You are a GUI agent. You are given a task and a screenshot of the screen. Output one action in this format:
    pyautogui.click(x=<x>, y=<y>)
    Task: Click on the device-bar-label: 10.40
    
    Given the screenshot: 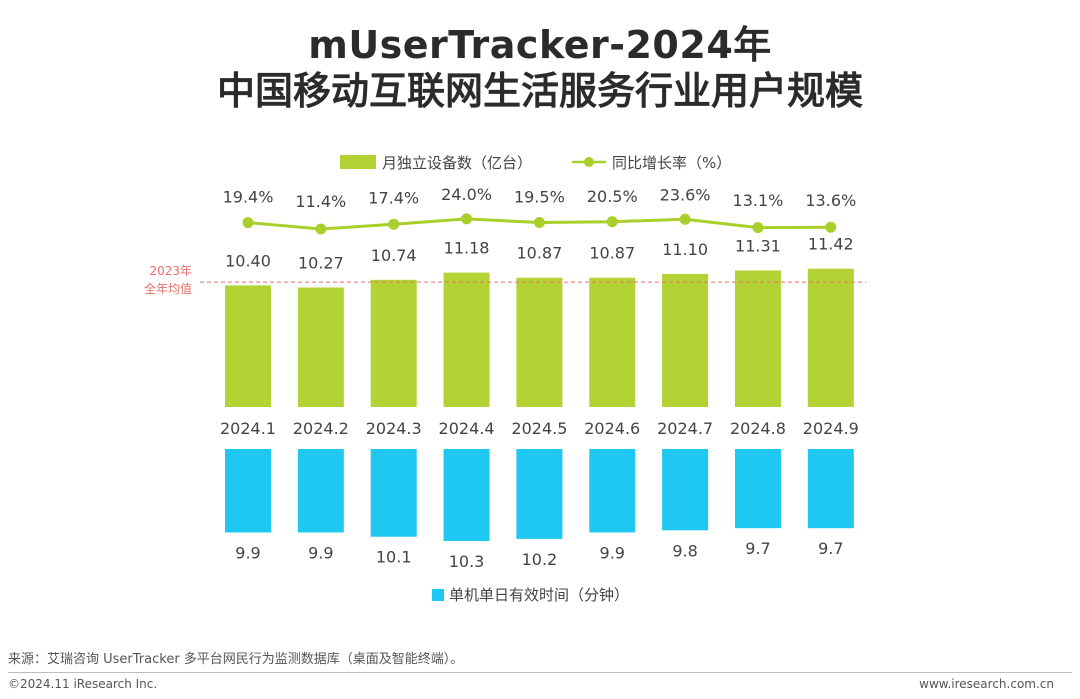 What is the action you would take?
    pyautogui.click(x=248, y=260)
    